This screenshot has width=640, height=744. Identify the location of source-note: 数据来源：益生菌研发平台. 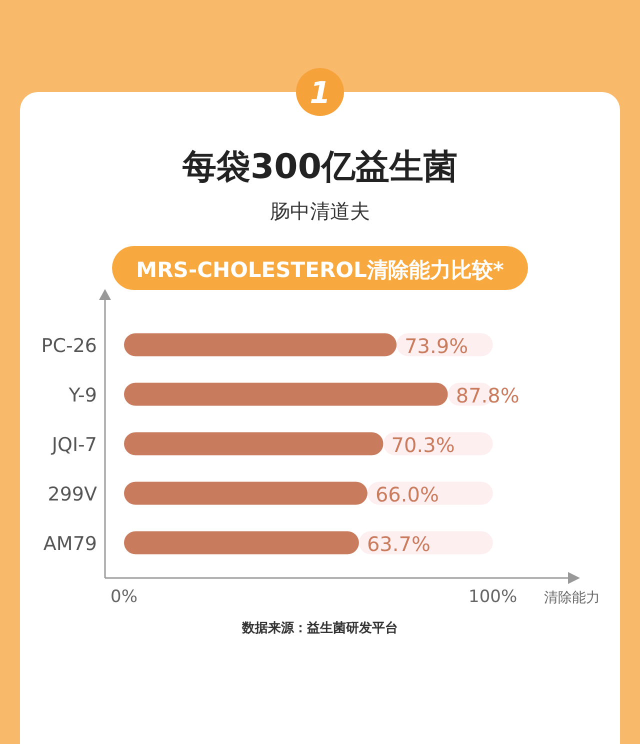
(319, 628).